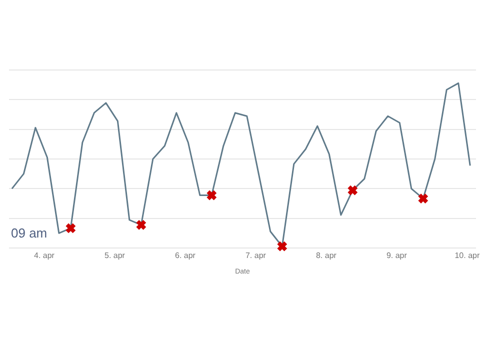 The image size is (485, 360). I want to click on annotation: 09 am, so click(29, 233).